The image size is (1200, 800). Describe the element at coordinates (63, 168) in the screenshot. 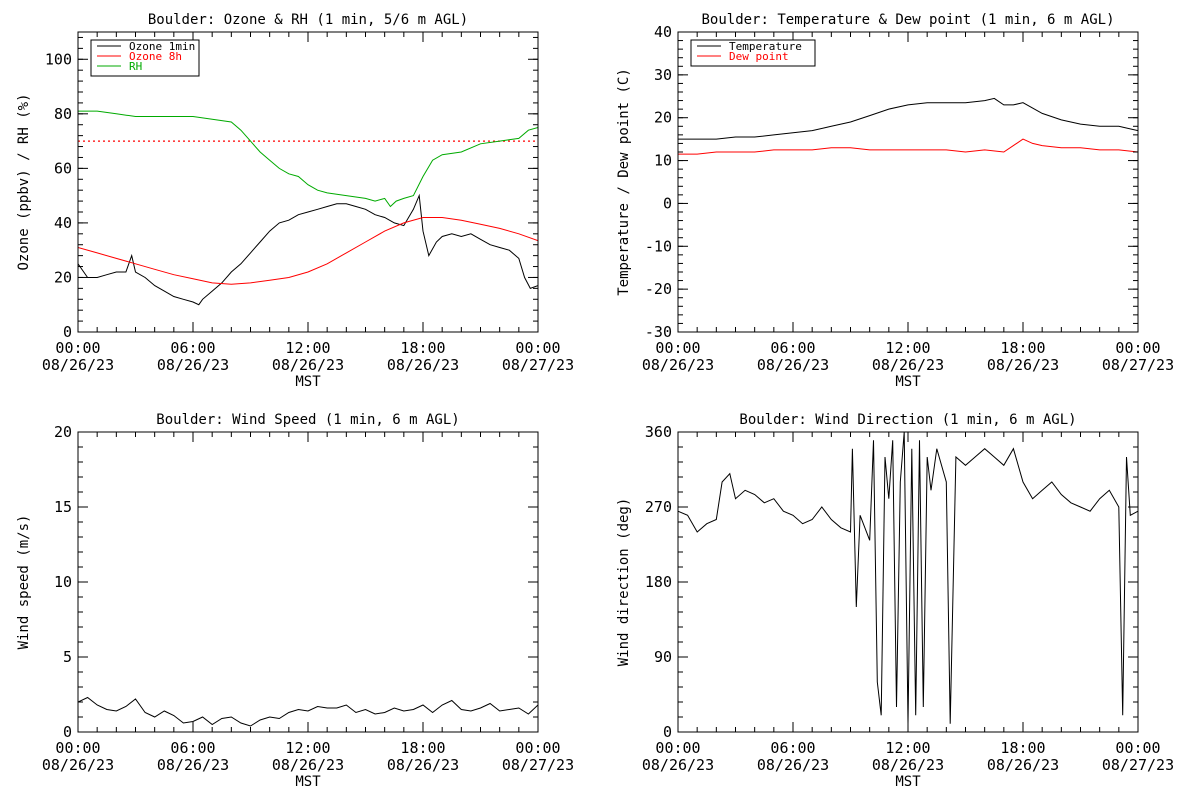

I see `panel-1-y-tick-label: 60` at that location.